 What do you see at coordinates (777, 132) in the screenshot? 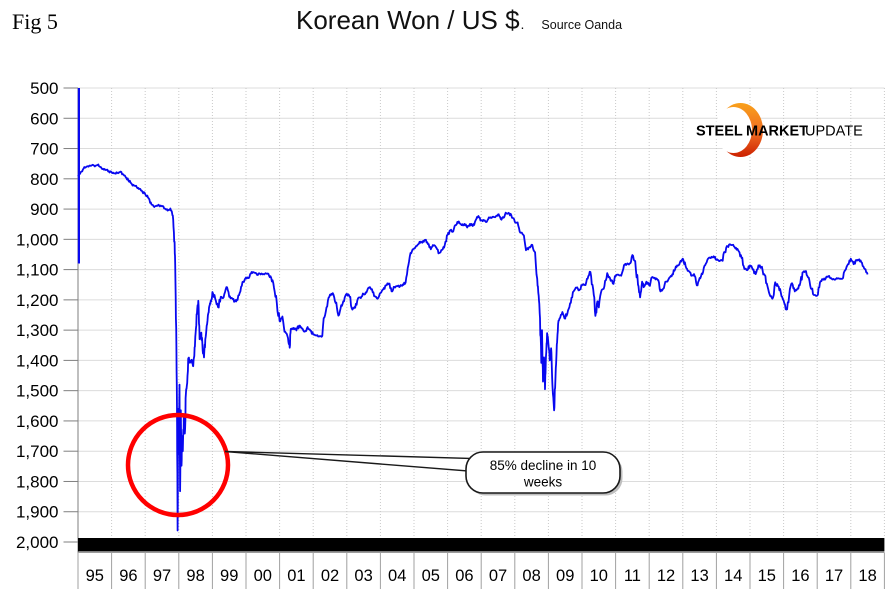
I see `logo-word-market: MARKET` at bounding box center [777, 132].